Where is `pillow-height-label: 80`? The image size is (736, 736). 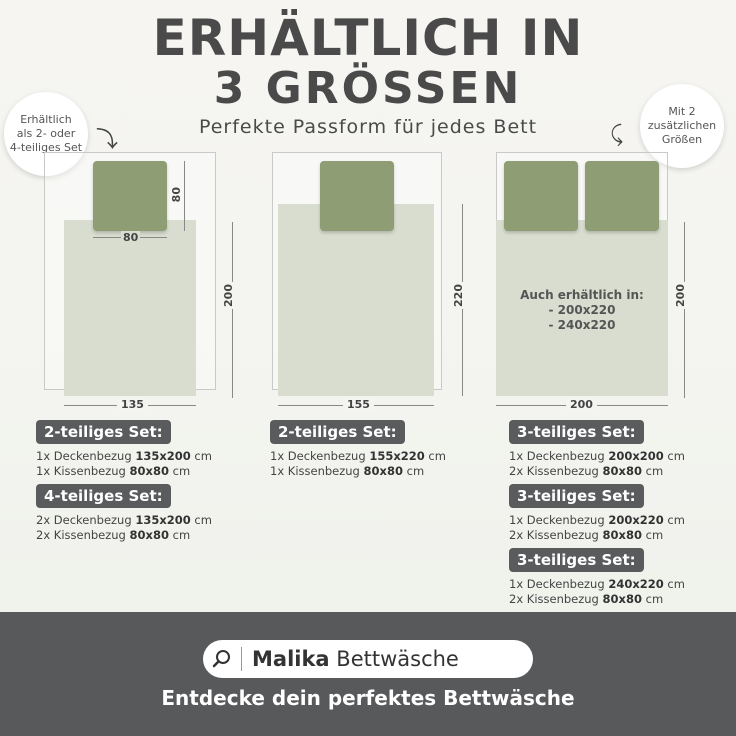 pillow-height-label: 80 is located at coordinates (176, 195).